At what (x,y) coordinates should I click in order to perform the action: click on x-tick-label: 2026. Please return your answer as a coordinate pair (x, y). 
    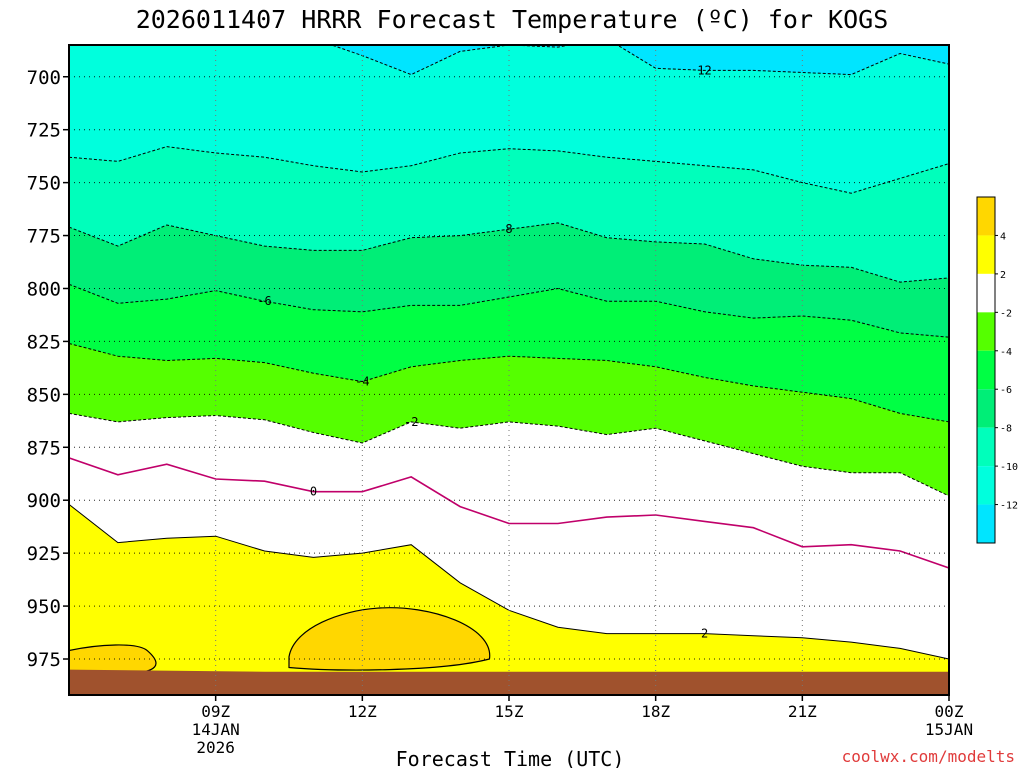
    Looking at the image, I should click on (215, 747).